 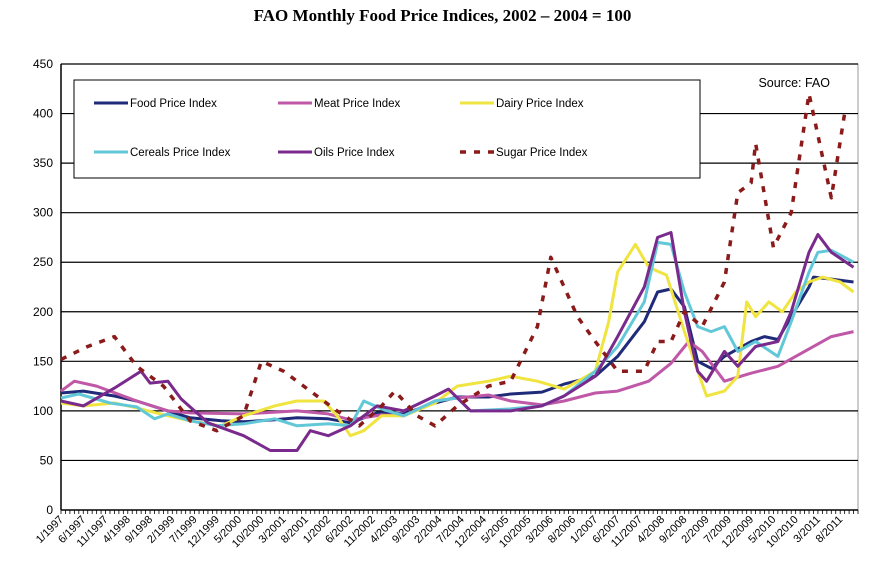 What do you see at coordinates (43, 312) in the screenshot?
I see `y-tick-label: 200` at bounding box center [43, 312].